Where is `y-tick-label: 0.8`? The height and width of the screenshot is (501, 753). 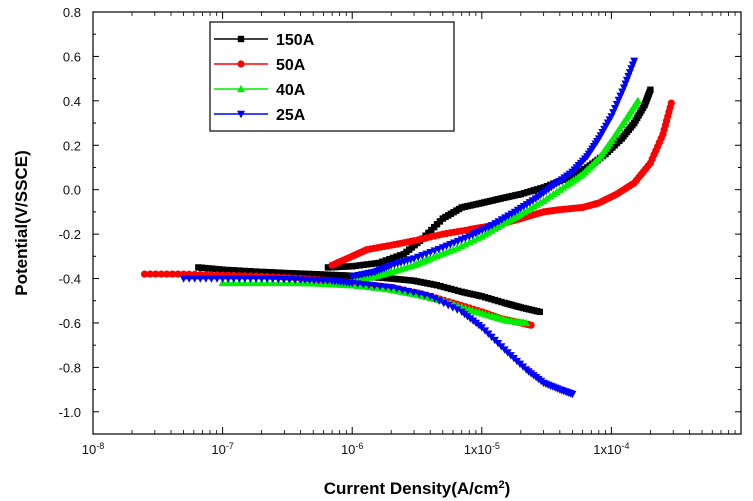
y-tick-label: 0.8 is located at coordinates (72, 12).